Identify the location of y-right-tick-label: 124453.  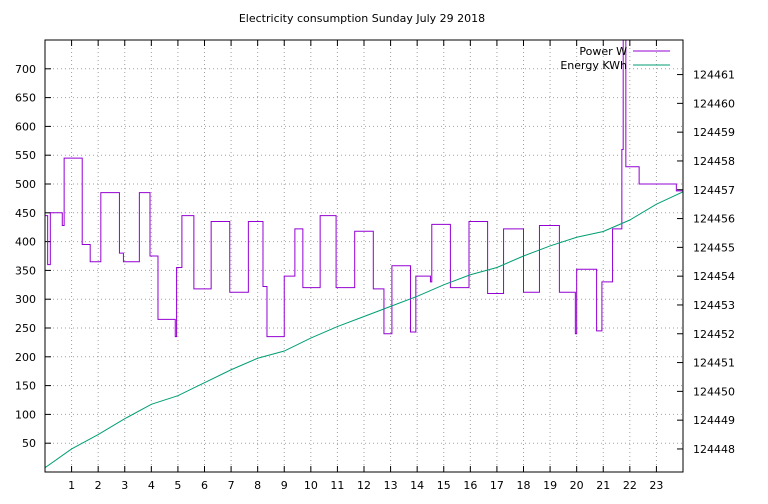
(714, 305).